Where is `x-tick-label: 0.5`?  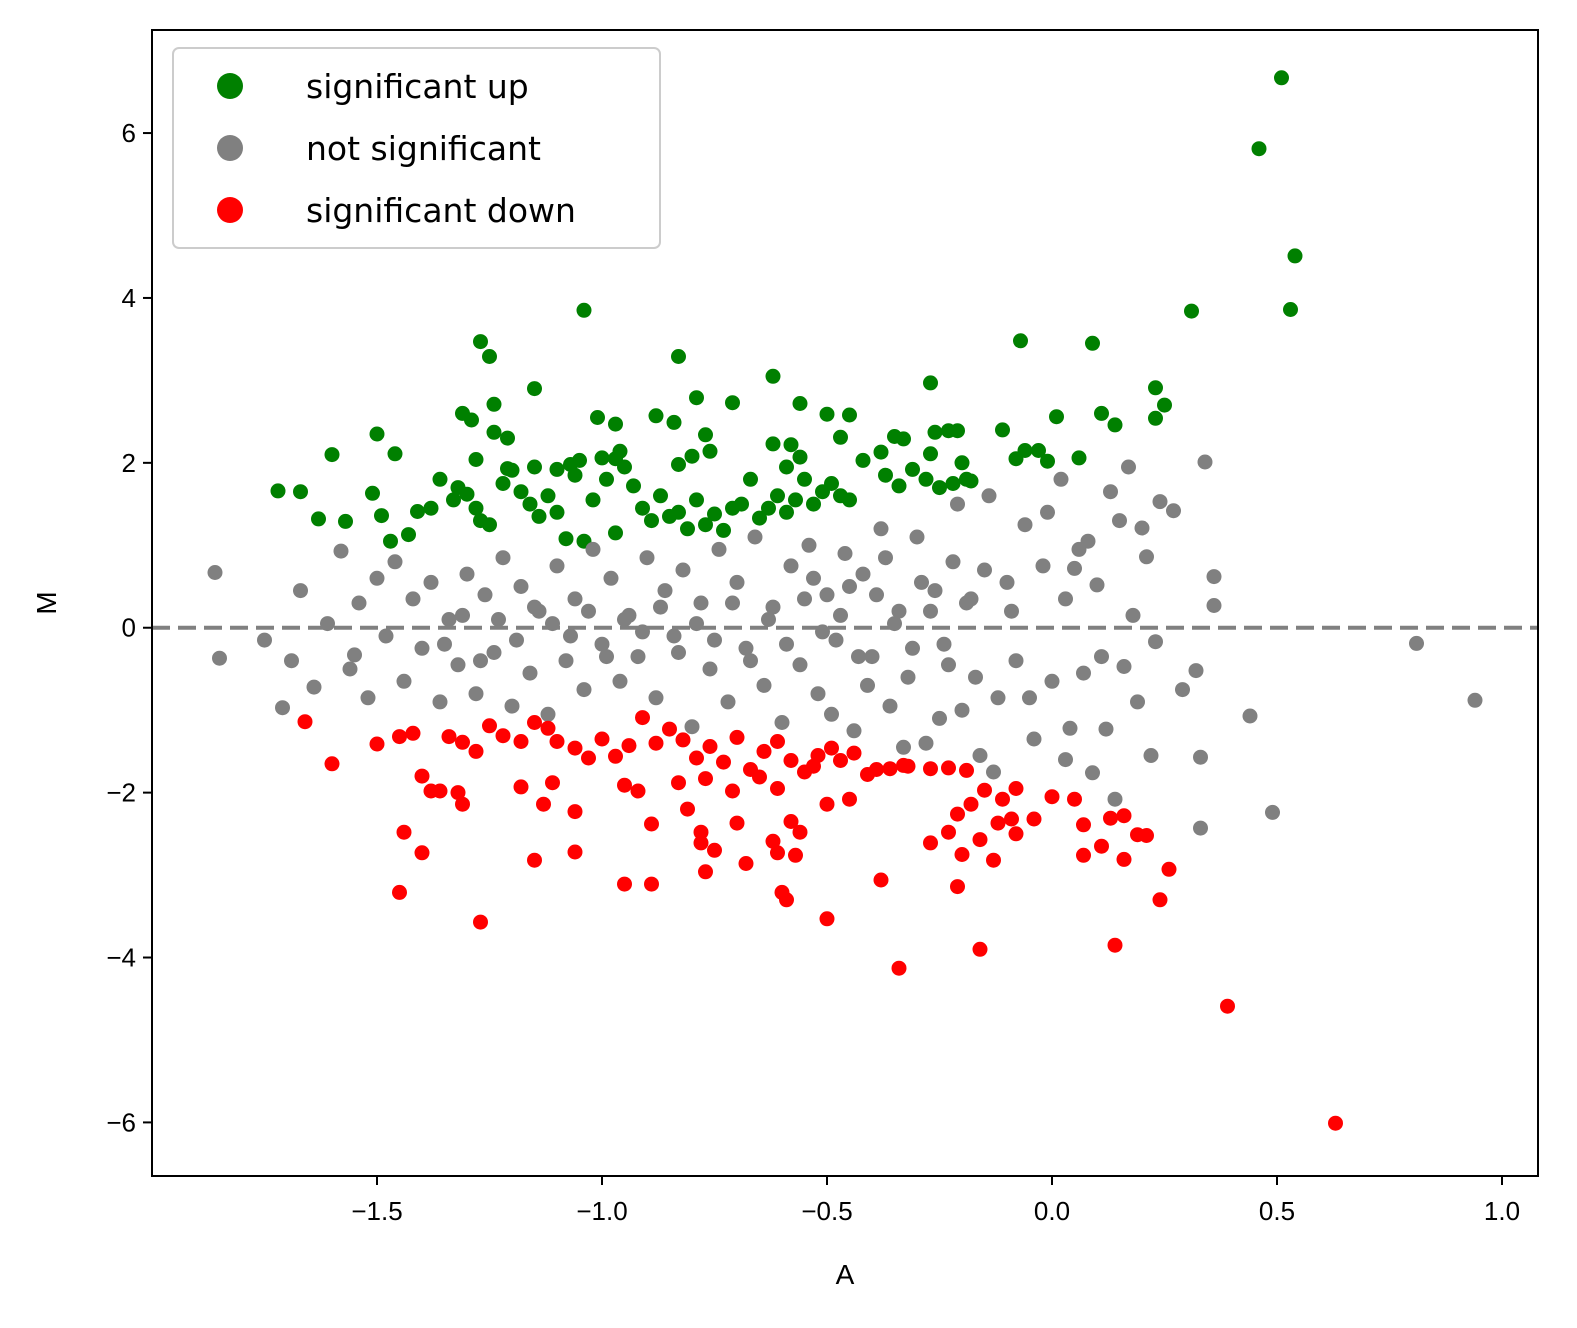
x-tick-label: 0.5 is located at coordinates (1277, 1211).